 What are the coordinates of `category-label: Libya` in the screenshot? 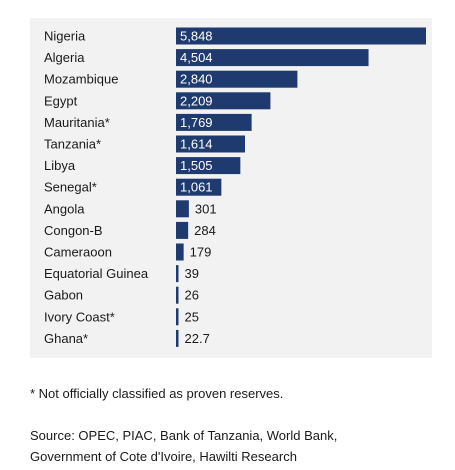 It's located at (60, 165).